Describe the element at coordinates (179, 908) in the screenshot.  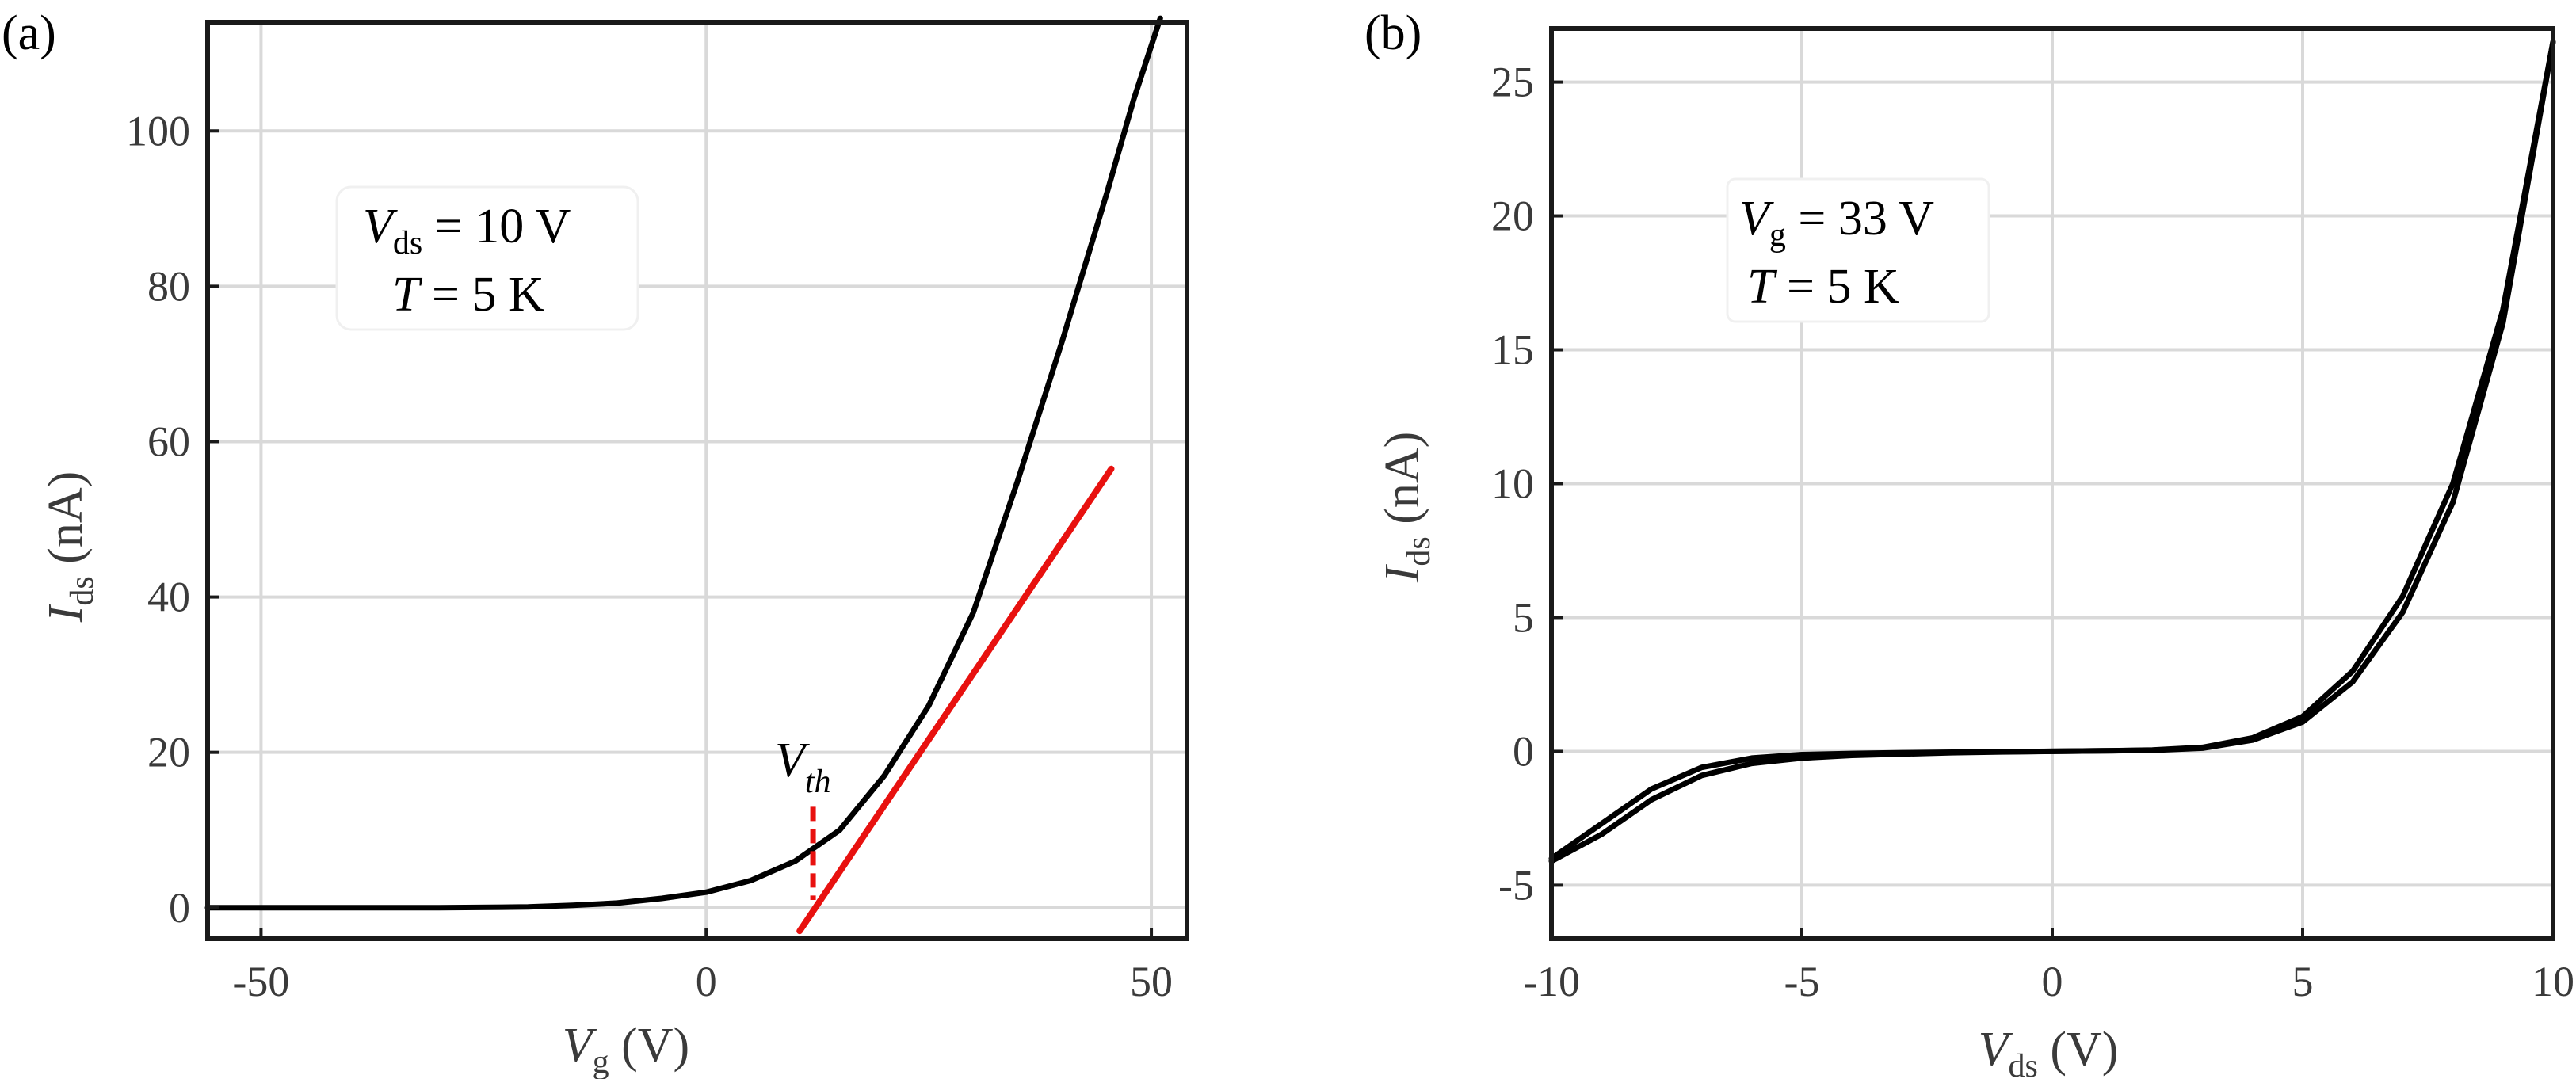
I see `panel-a-ytick-label: 0` at that location.